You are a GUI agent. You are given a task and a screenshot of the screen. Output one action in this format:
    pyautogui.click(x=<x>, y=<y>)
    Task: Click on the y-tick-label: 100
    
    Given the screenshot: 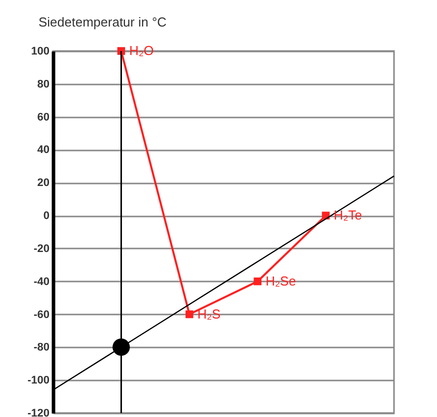 What is the action you would take?
    pyautogui.click(x=40, y=52)
    